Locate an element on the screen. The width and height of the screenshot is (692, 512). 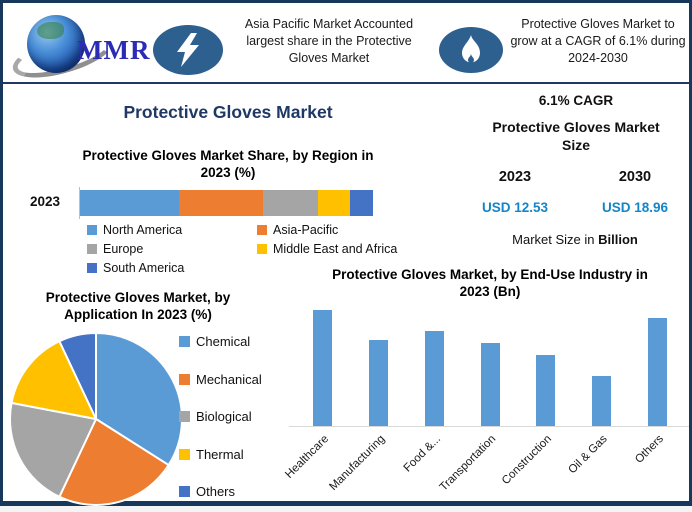
legend-label: North America is located at coordinates (143, 230).